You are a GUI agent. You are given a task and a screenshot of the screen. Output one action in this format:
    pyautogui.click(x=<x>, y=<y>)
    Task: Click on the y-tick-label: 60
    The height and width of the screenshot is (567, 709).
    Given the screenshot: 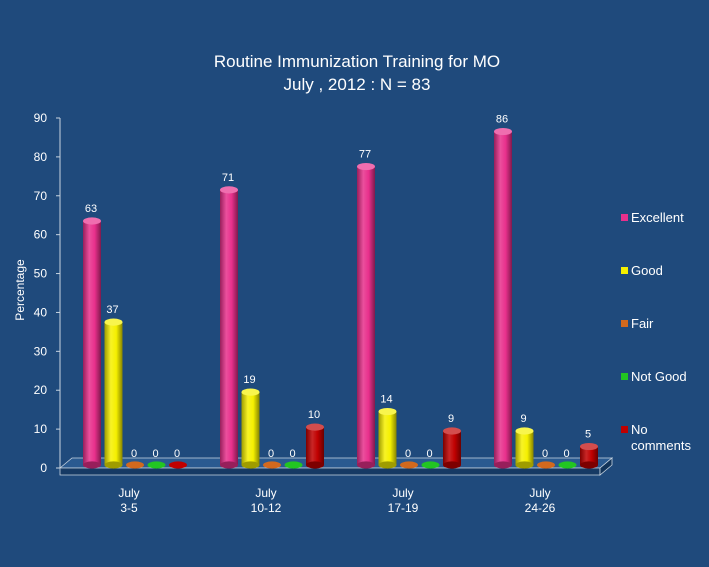 What is the action you would take?
    pyautogui.click(x=41, y=235)
    